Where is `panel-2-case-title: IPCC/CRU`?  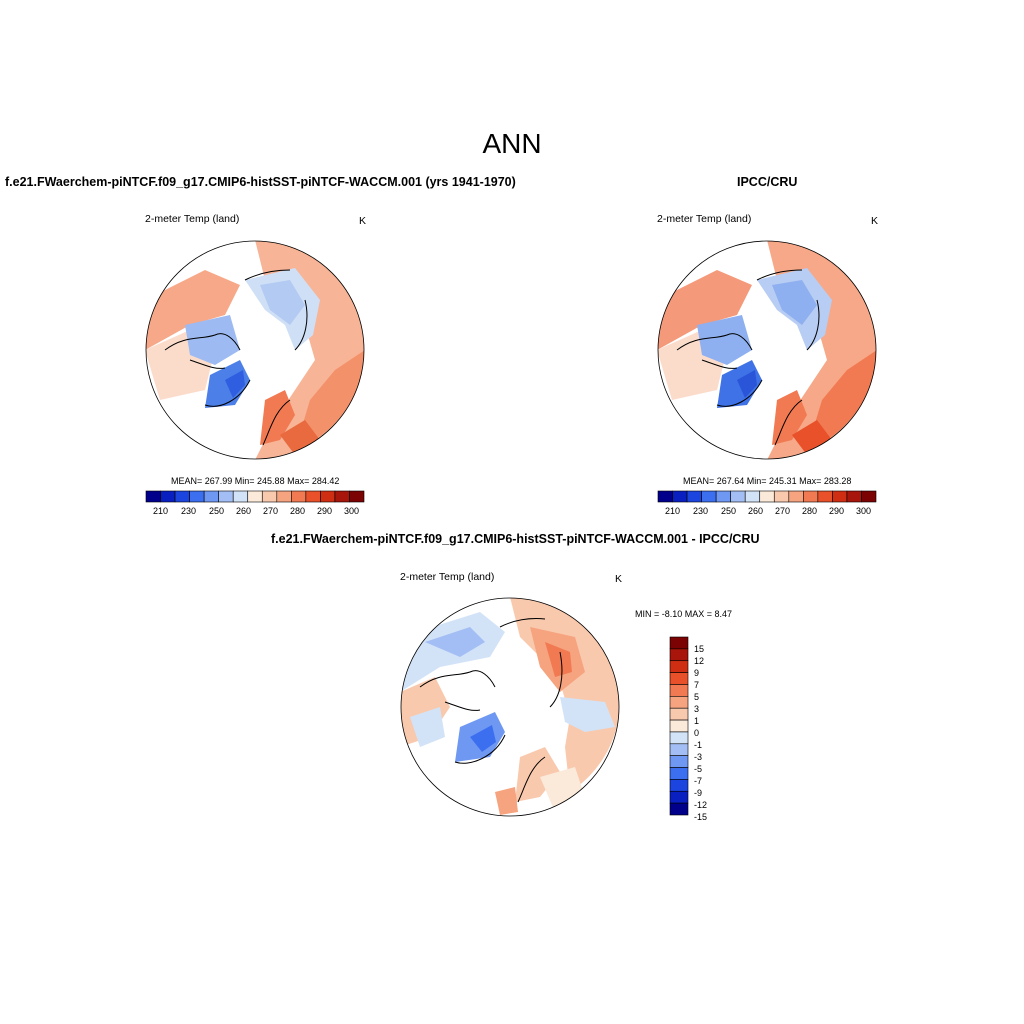
panel-2-case-title: IPCC/CRU is located at coordinates (767, 182).